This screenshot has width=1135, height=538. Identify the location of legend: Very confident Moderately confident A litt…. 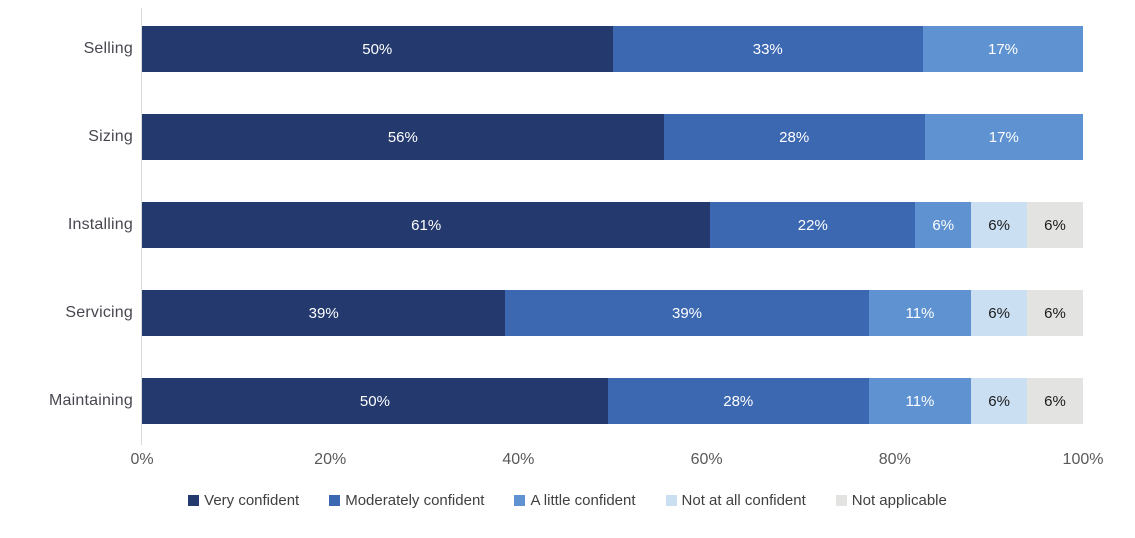
(567, 500).